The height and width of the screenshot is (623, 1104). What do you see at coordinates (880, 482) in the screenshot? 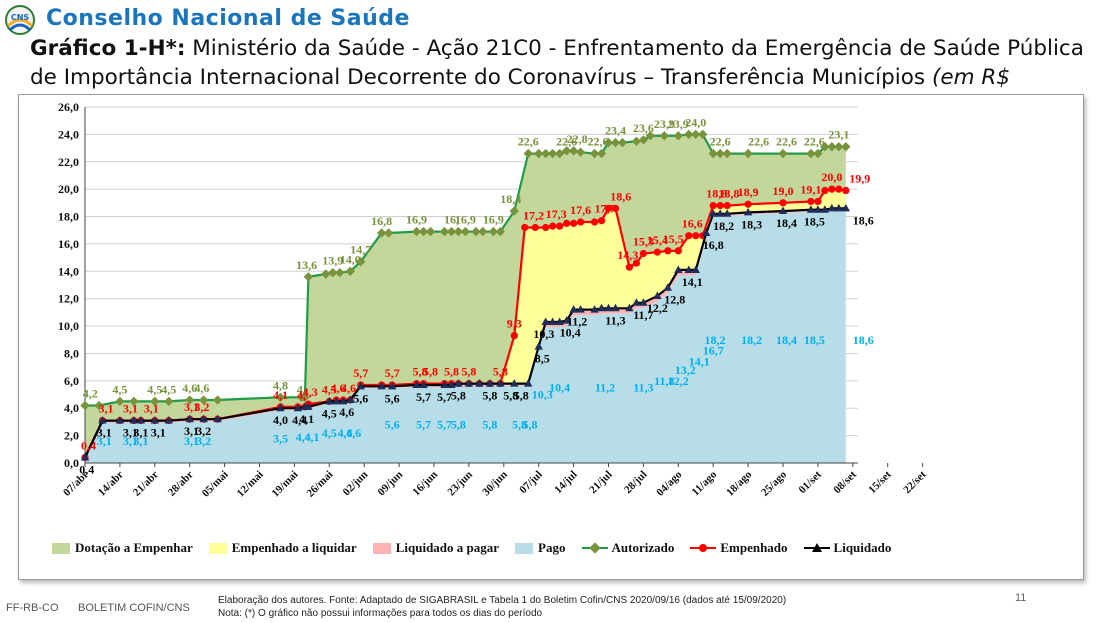
I see `x-tick-label: 15/set` at bounding box center [880, 482].